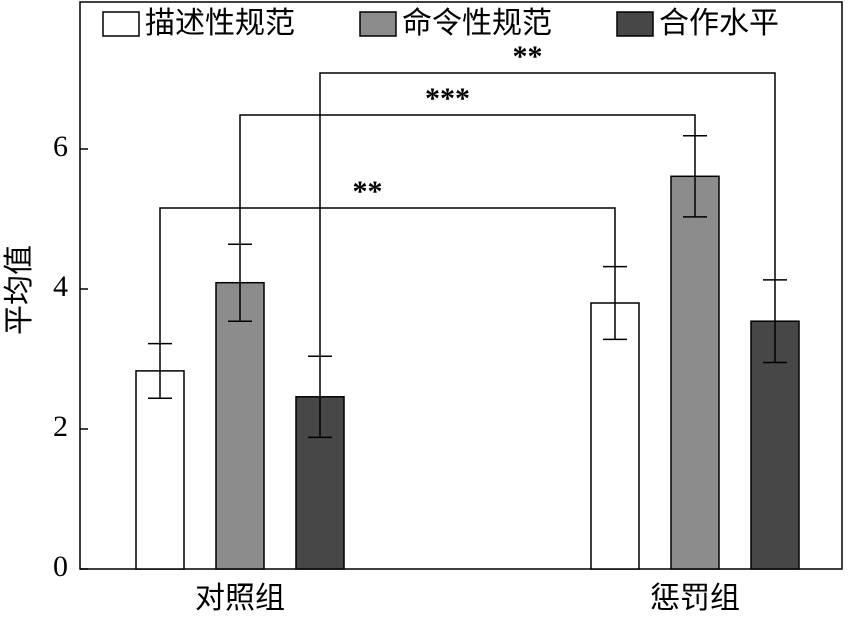 The height and width of the screenshot is (617, 850). Describe the element at coordinates (60, 286) in the screenshot. I see `y-tick-label: 4` at that location.